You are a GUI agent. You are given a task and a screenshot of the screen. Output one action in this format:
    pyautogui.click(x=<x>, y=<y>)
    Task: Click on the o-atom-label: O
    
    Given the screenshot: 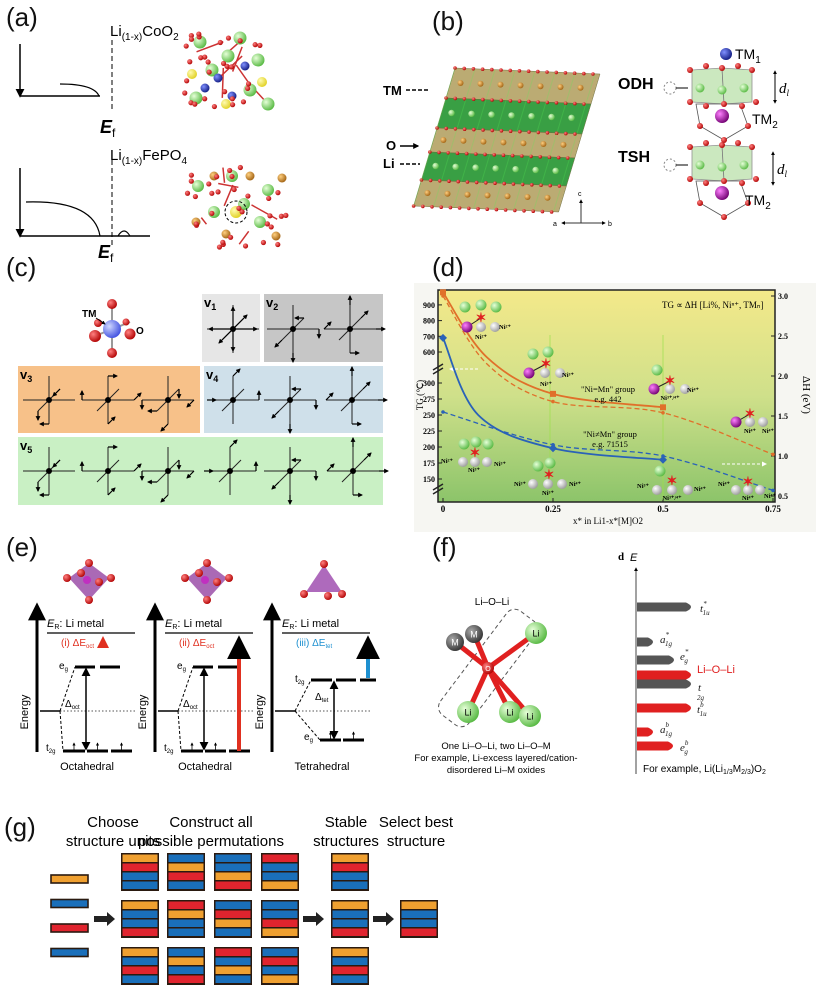 What is the action you would take?
    pyautogui.click(x=488, y=669)
    